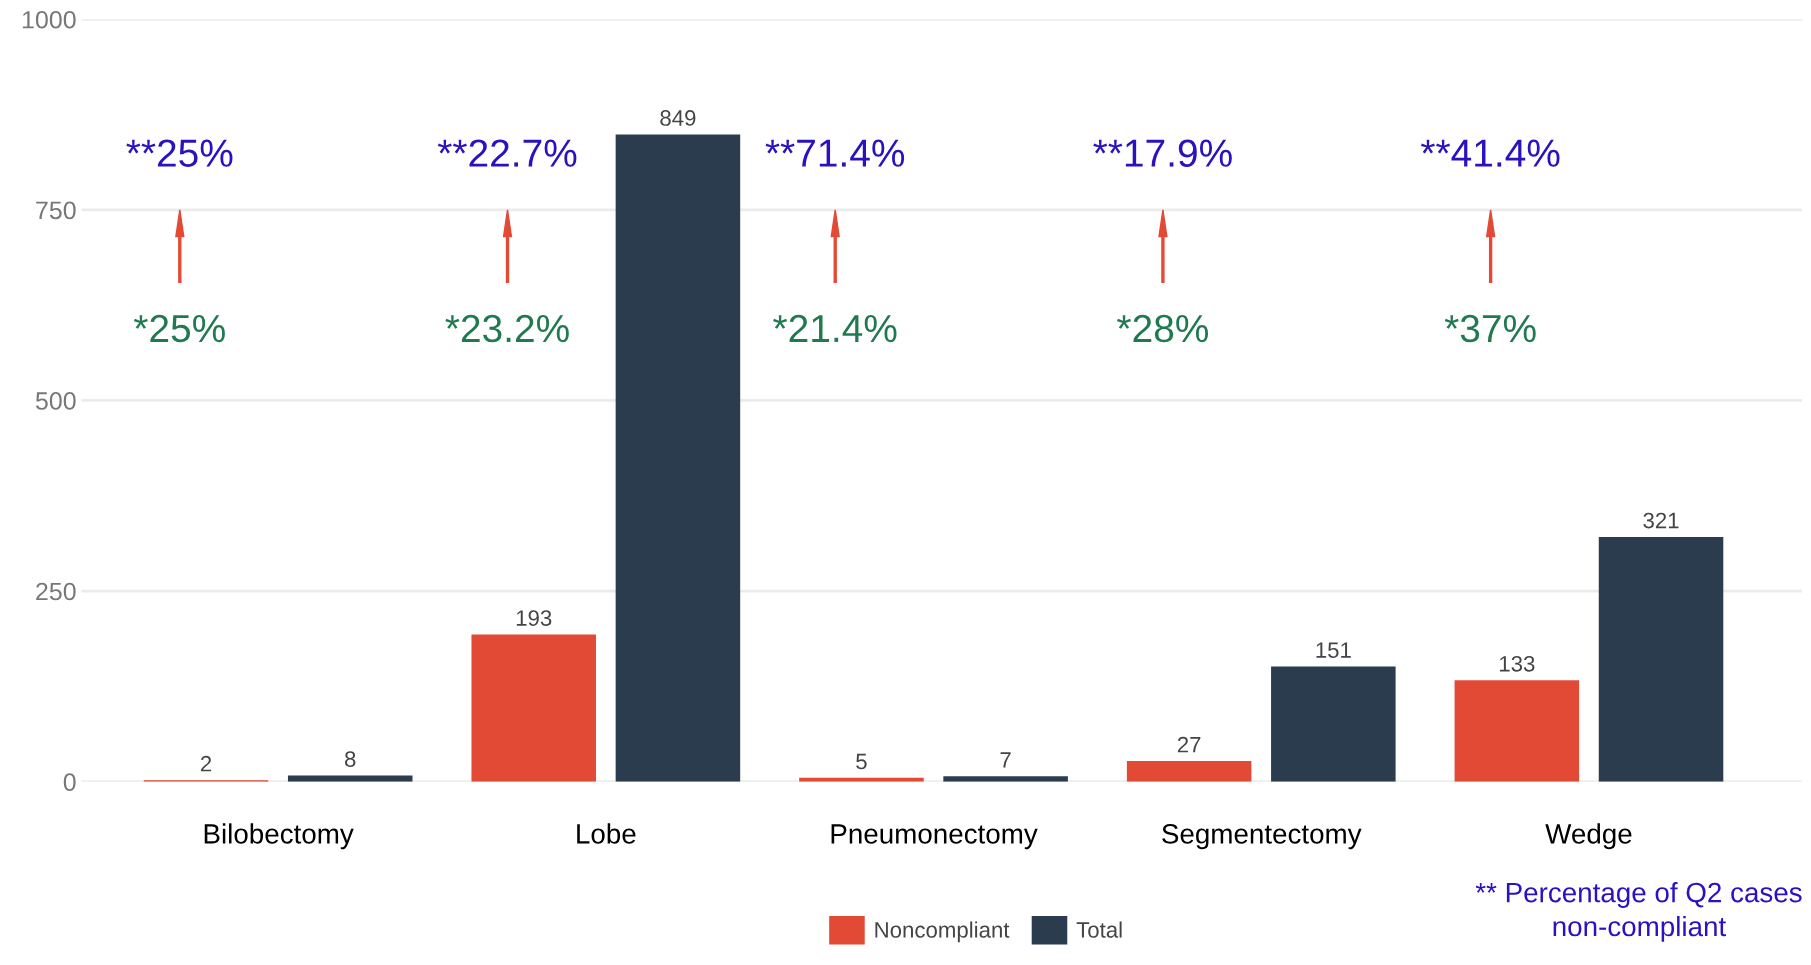  What do you see at coordinates (206, 763) in the screenshot?
I see `data-label: 2` at bounding box center [206, 763].